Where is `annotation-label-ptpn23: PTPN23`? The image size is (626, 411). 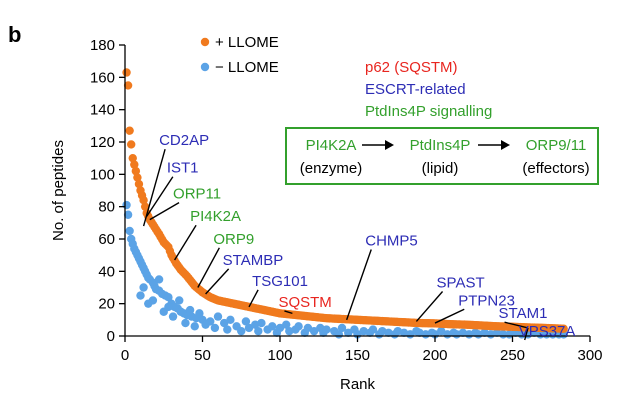 annotation-label-ptpn23: PTPN23 is located at coordinates (486, 300).